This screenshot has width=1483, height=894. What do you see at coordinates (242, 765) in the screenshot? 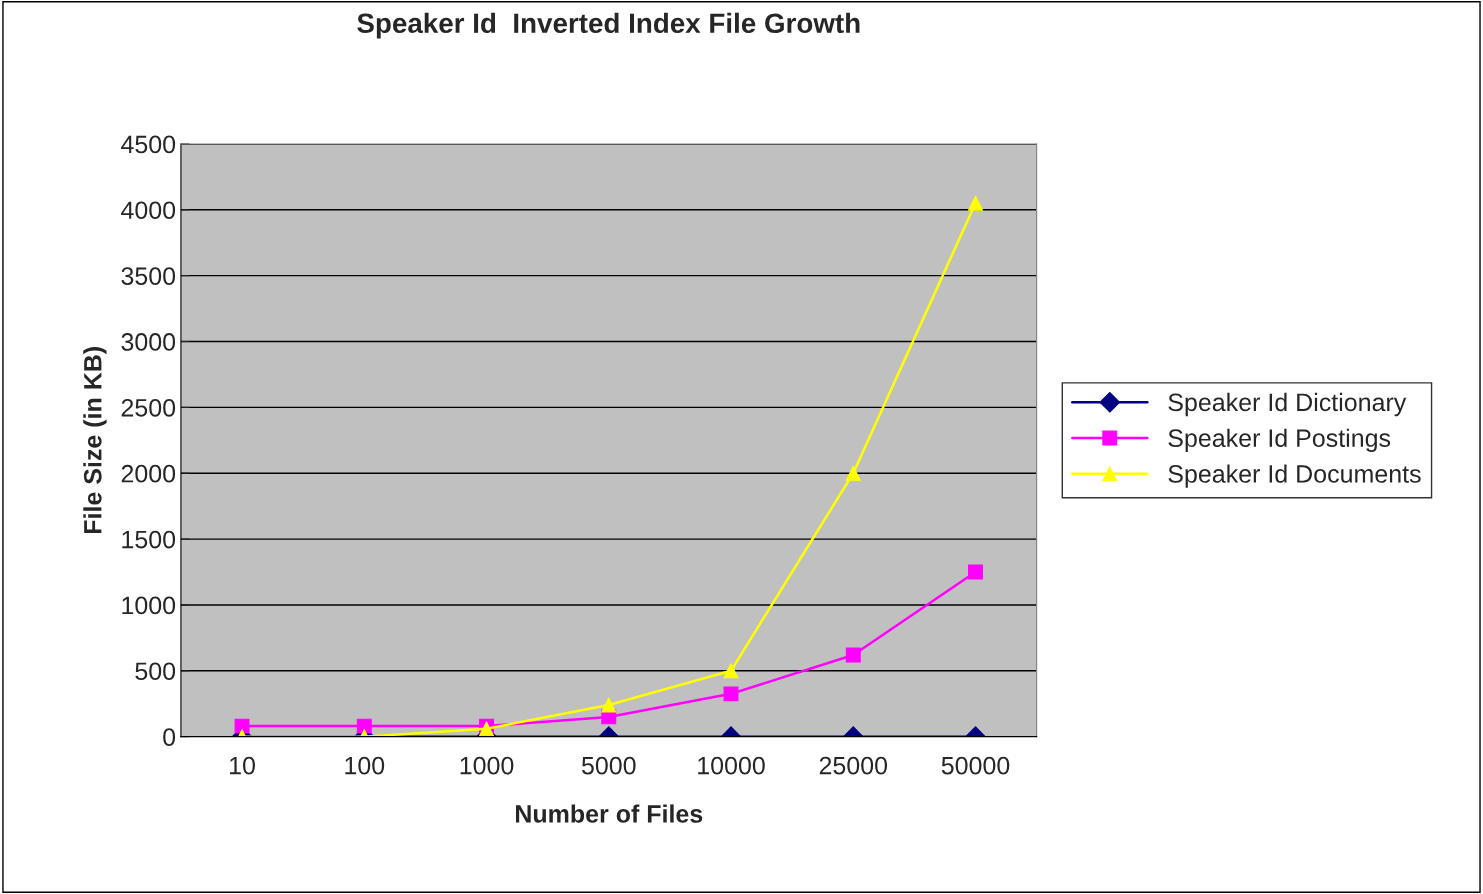
I see `x-tick-label: 10` at bounding box center [242, 765].